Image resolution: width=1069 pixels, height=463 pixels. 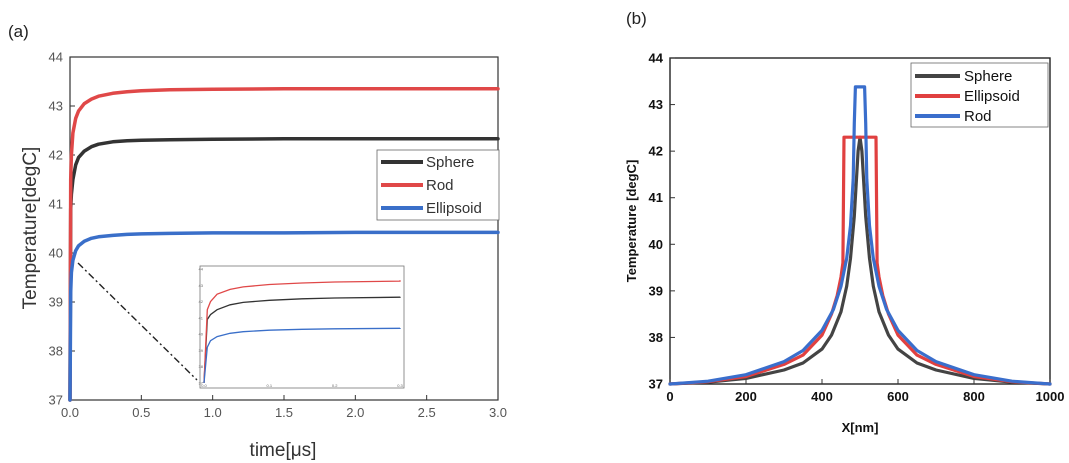 What do you see at coordinates (18, 31) in the screenshot?
I see `panel-a-label: (a)` at bounding box center [18, 31].